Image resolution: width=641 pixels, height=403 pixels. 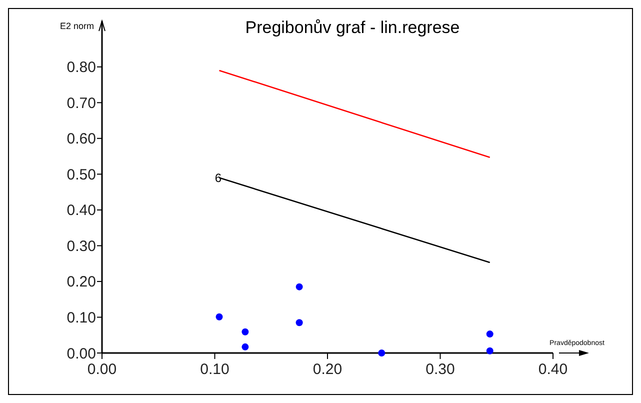 I want to click on chart-title: Pregibonův graf - lin.regrese, so click(x=352, y=27).